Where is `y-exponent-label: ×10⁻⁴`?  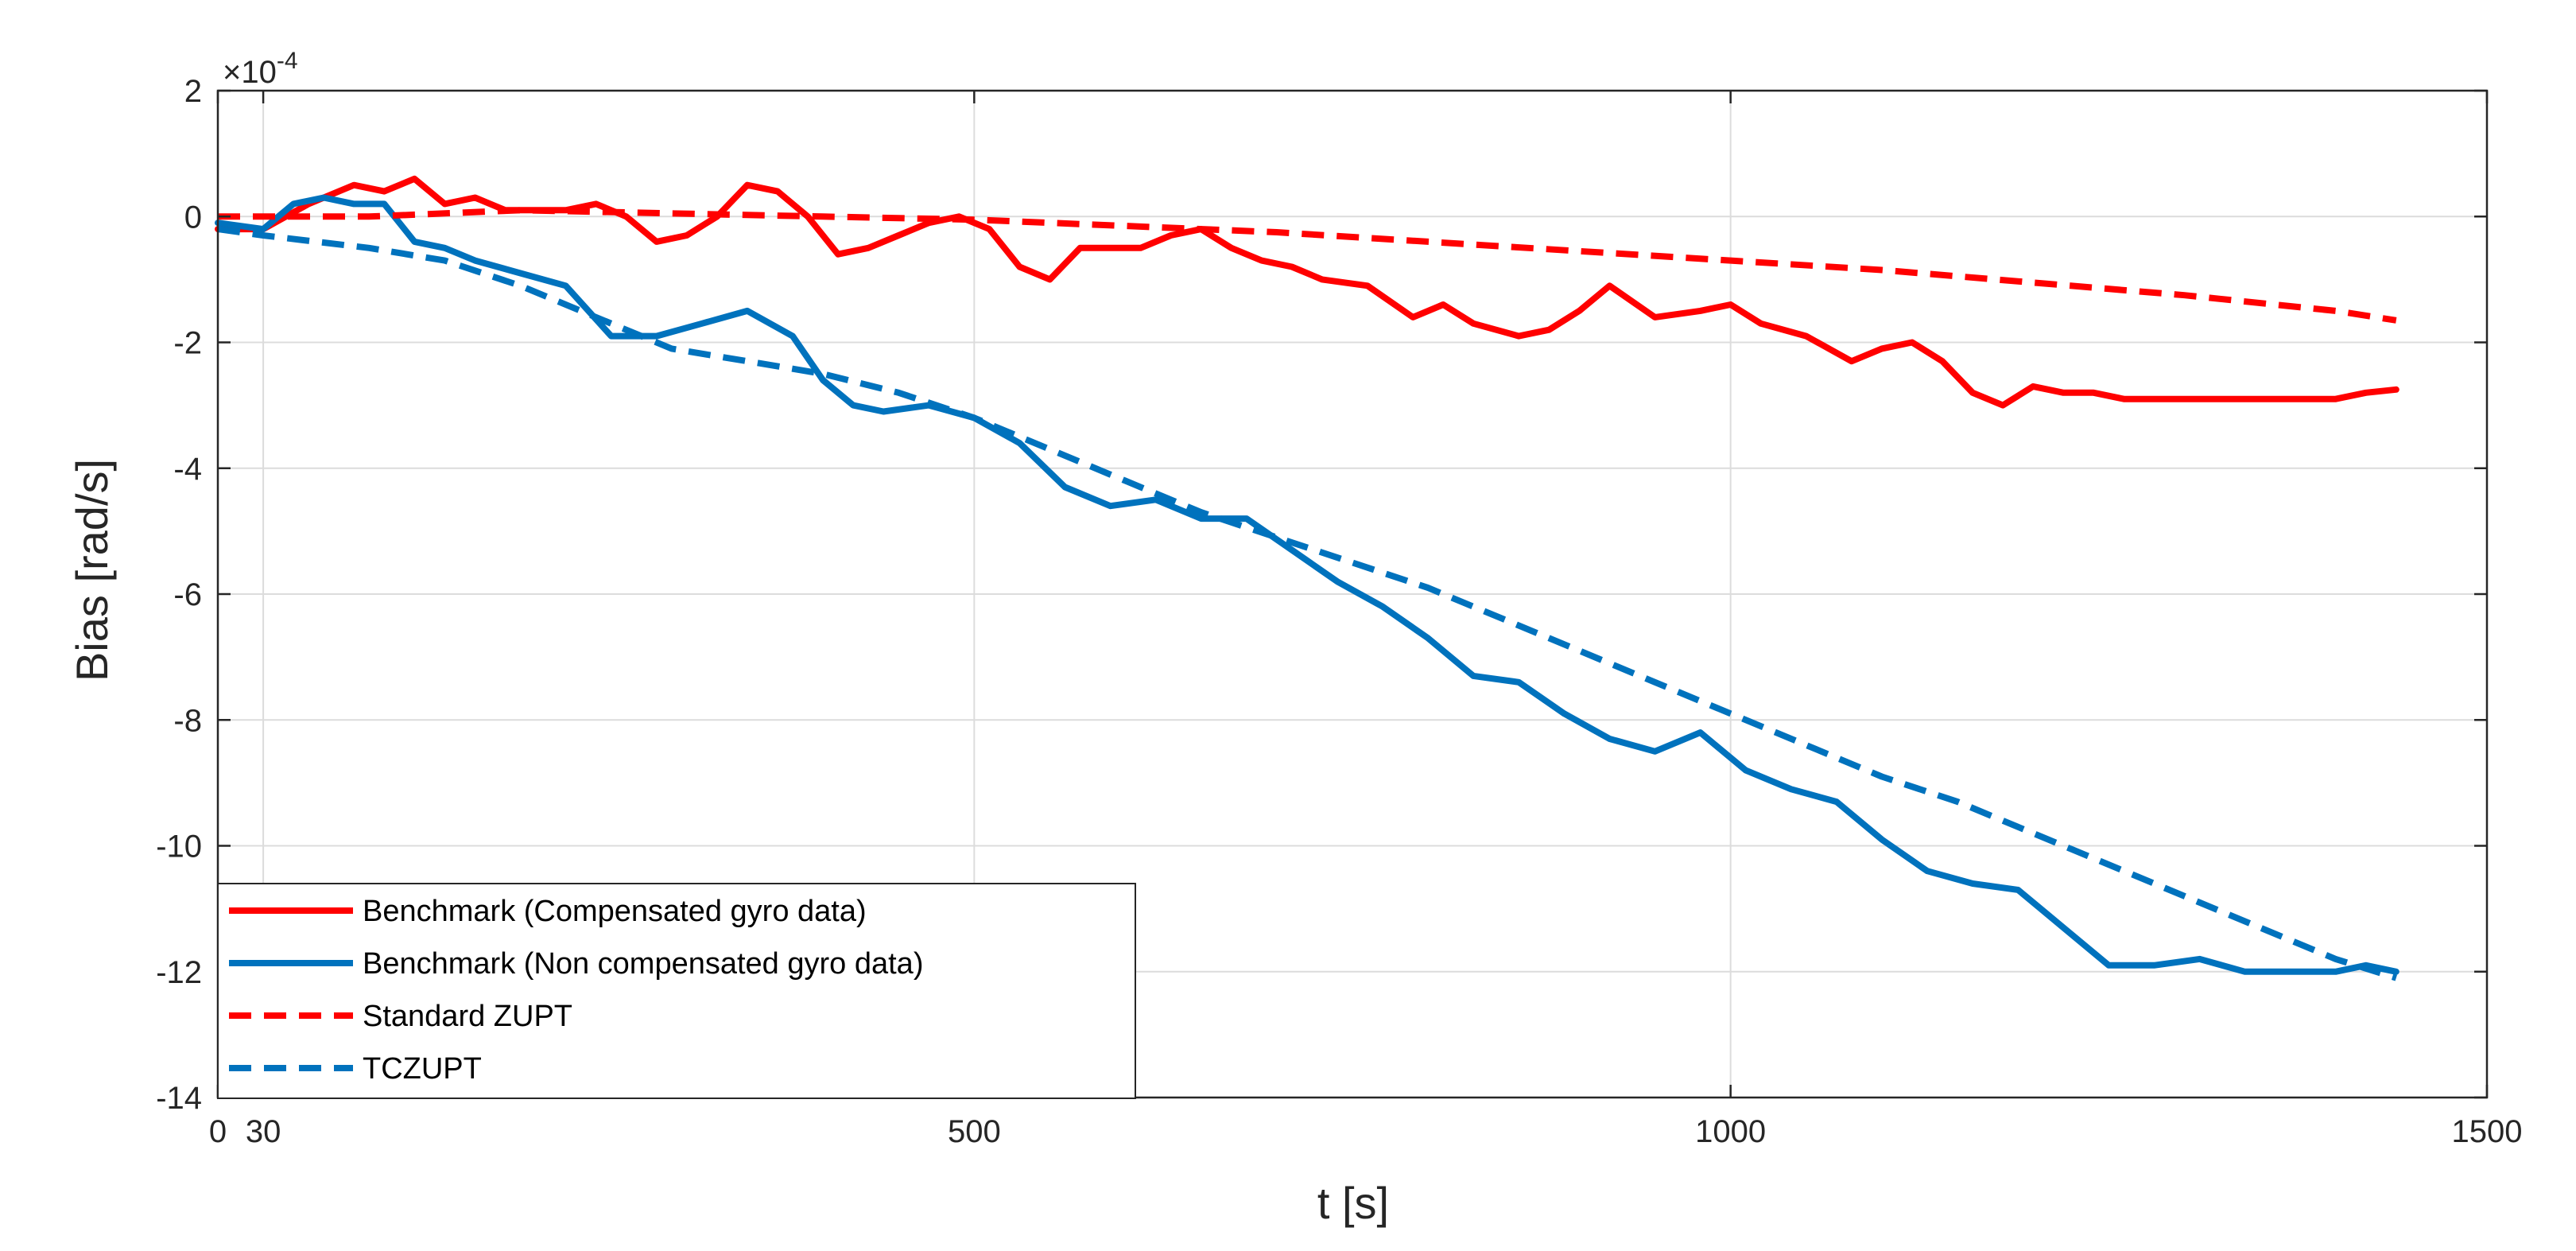 y-exponent-label: ×10⁻⁴ is located at coordinates (261, 69).